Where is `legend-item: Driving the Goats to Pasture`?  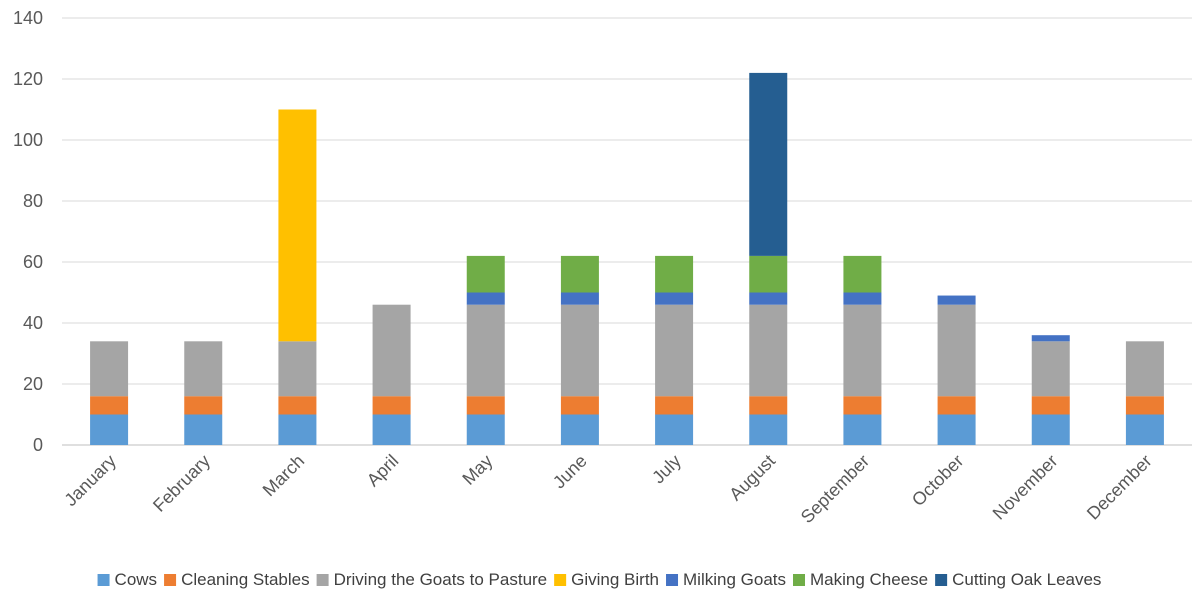
legend-item: Driving the Goats to Pasture is located at coordinates (432, 579).